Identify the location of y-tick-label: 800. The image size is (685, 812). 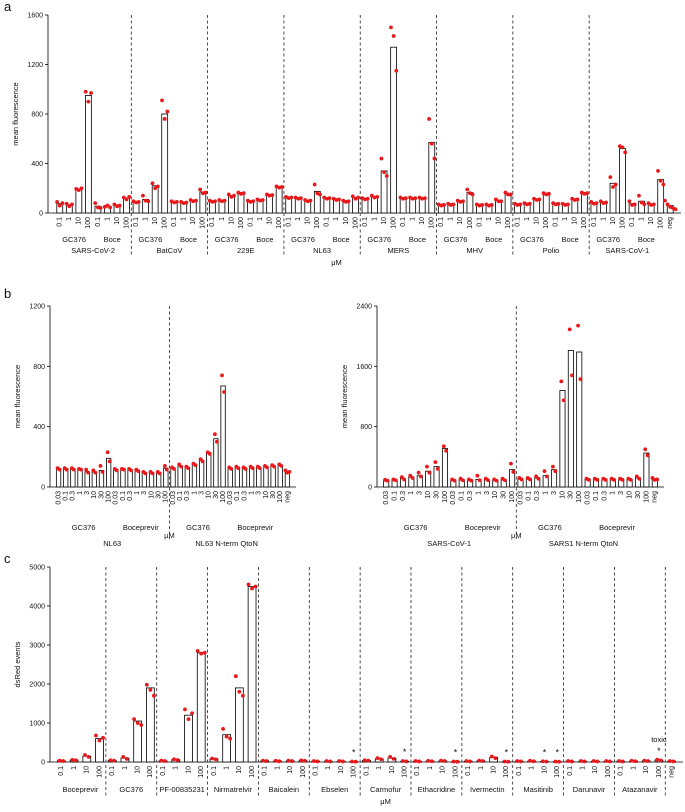
(39, 367).